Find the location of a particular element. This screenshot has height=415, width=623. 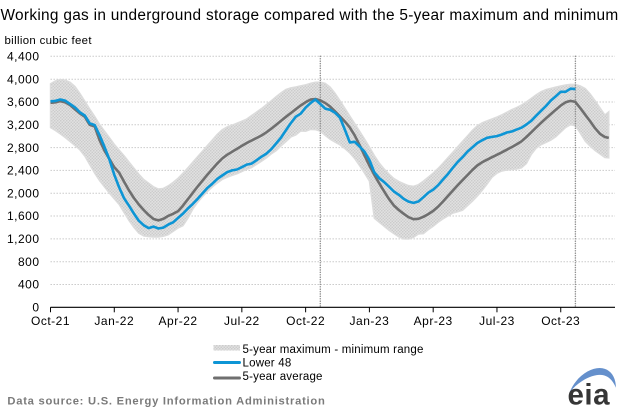

svg-text: Apr-22 is located at coordinates (178, 321).